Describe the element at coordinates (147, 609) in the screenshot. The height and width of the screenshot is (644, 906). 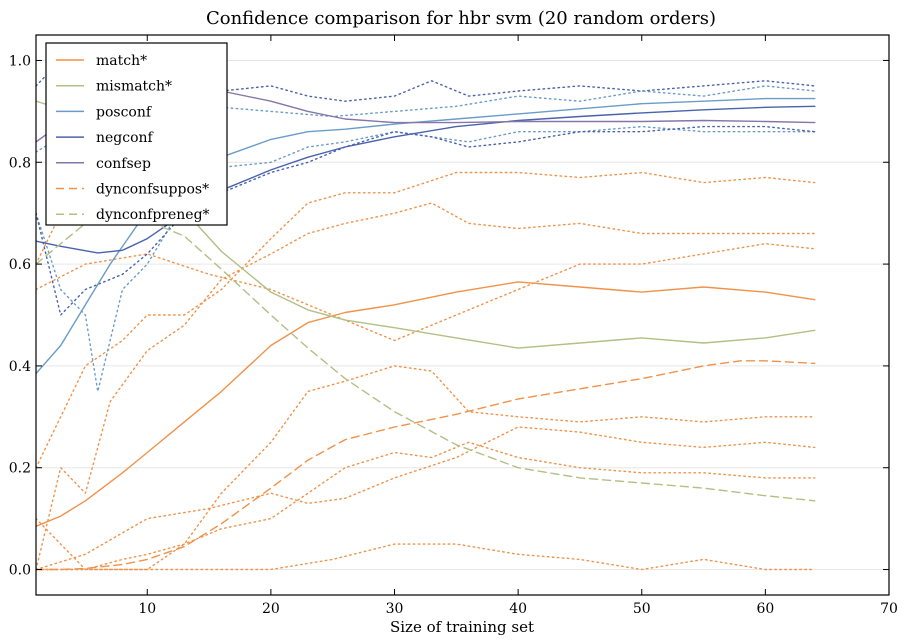
I see `x-tick-label: 10` at that location.